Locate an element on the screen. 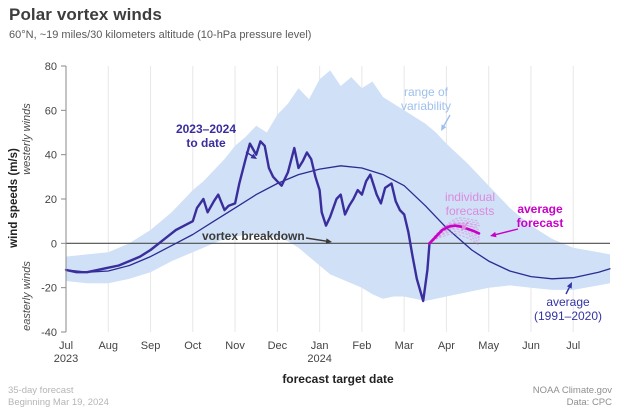  svg-text: Sep is located at coordinates (151, 346).